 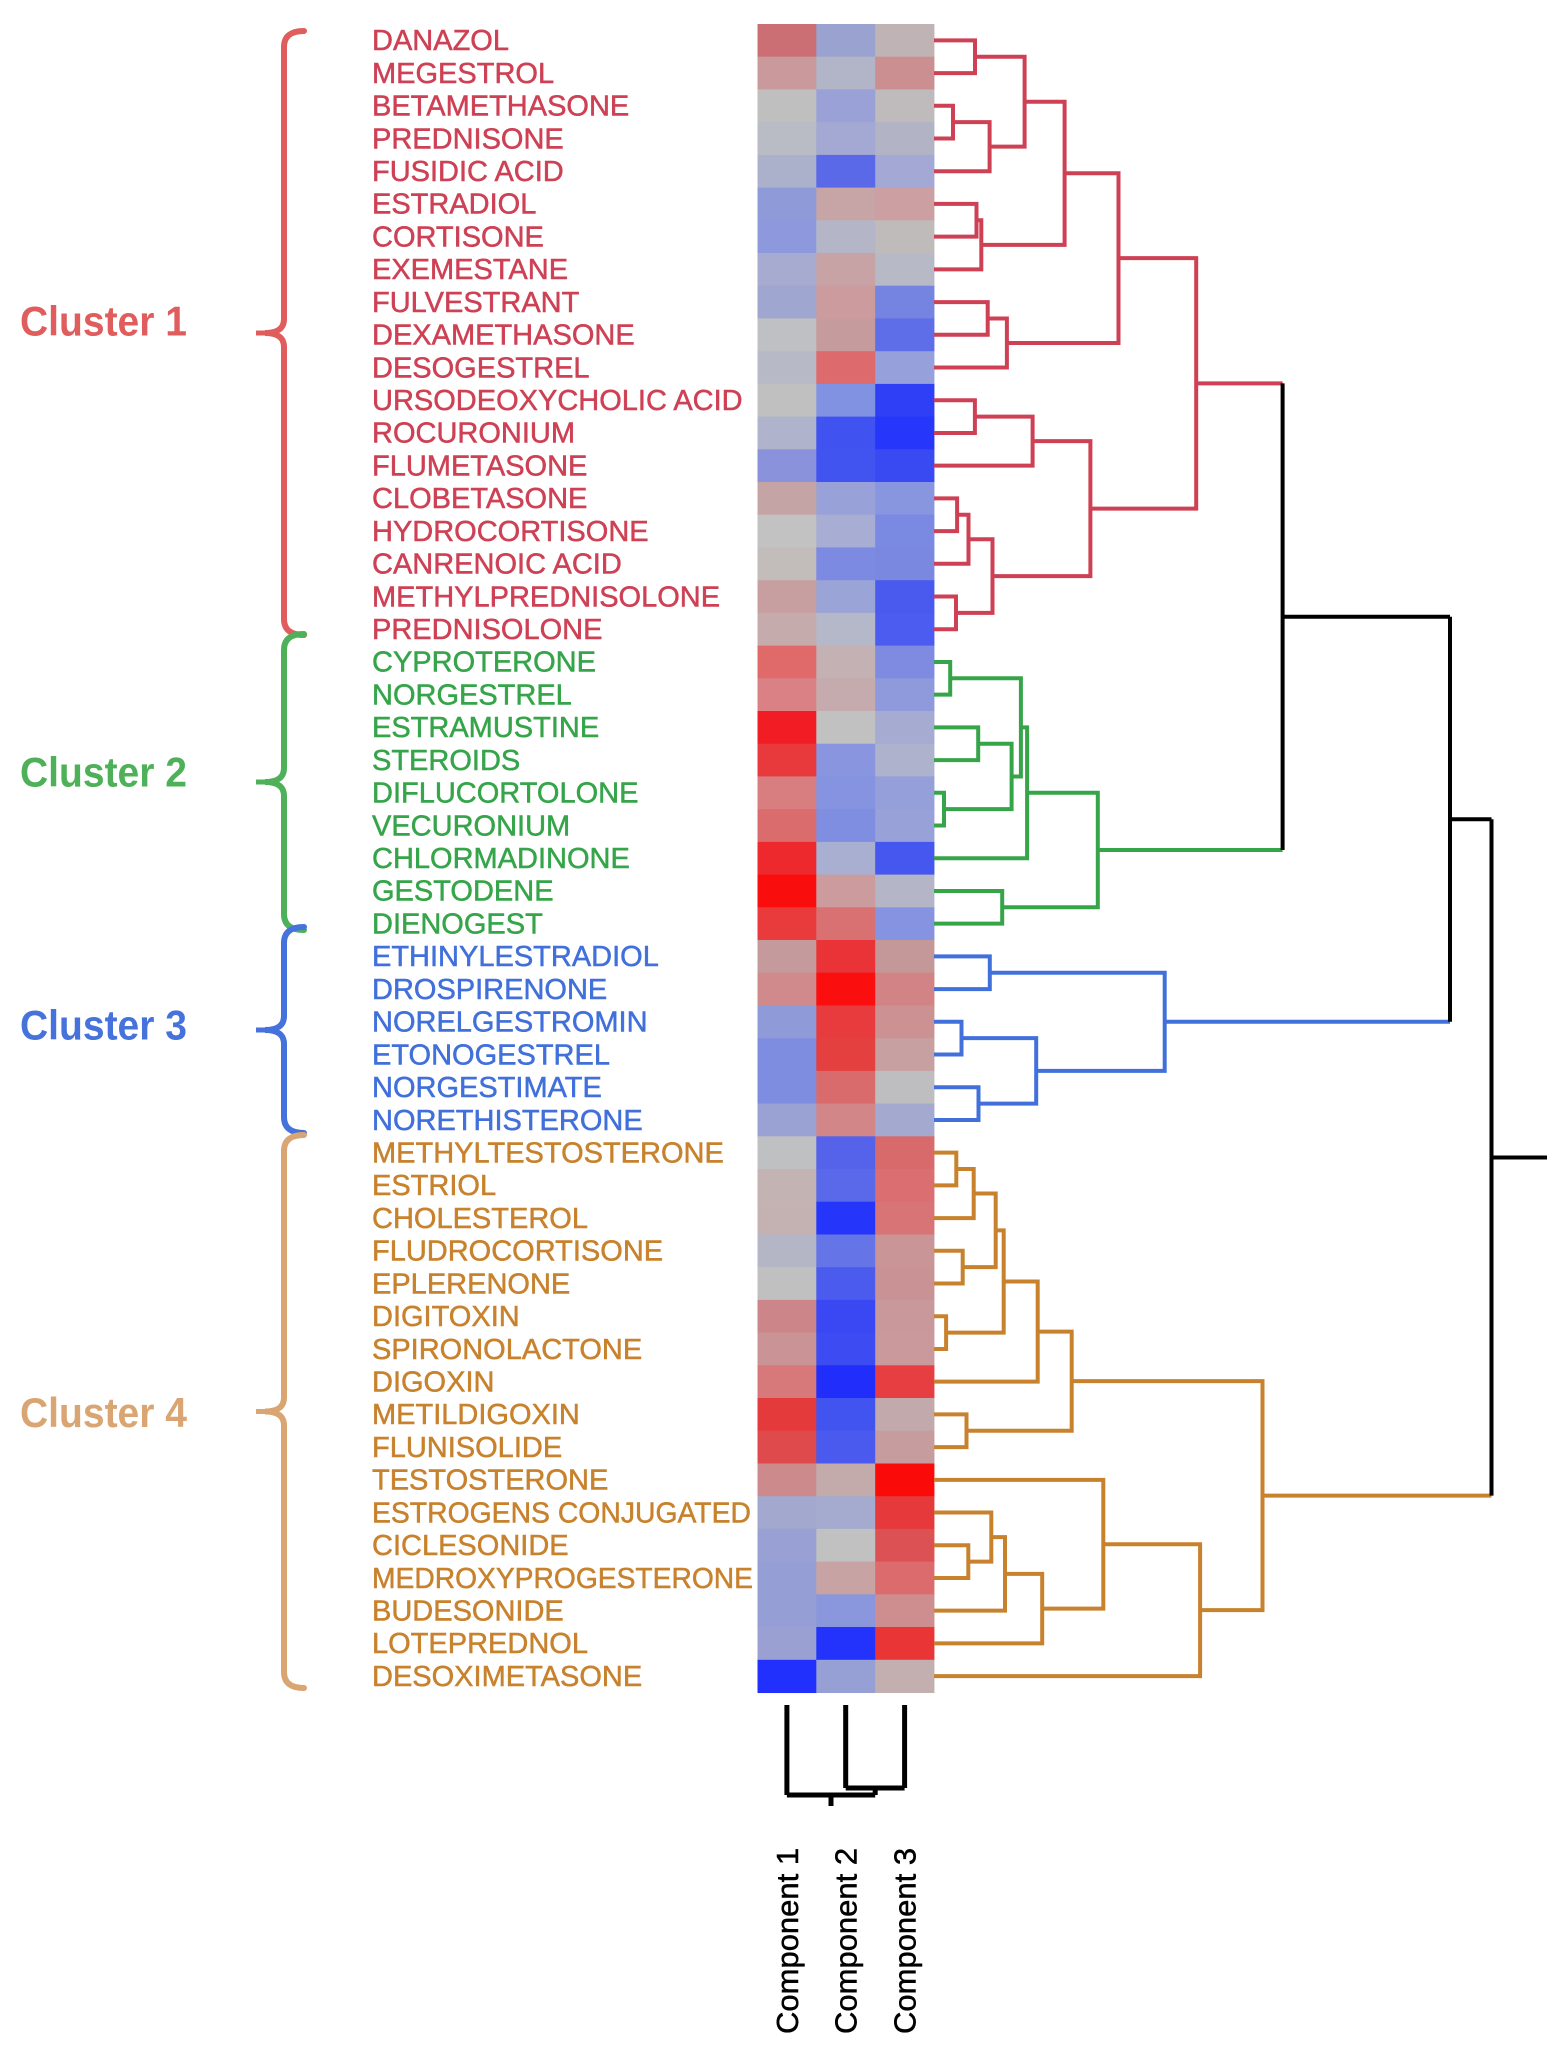 I want to click on svg-text: SPIRONOLACTONE, so click(x=507, y=1350).